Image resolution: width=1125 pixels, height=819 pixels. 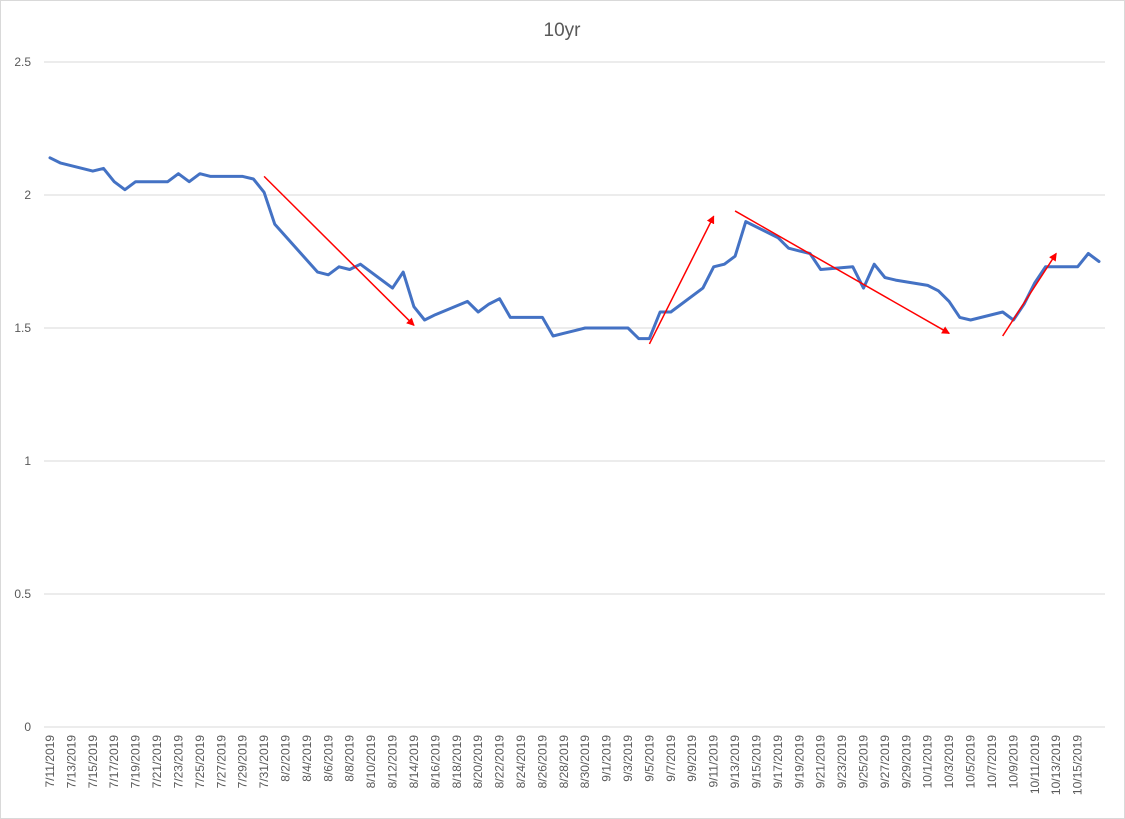 I want to click on x-tick-label: 10/11/2019, so click(x=1035, y=764).